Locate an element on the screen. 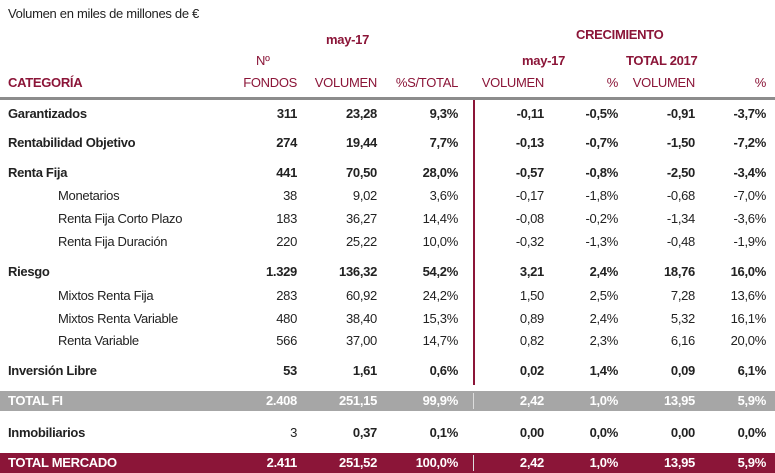 This screenshot has width=775, height=473. column-header: FONDOS is located at coordinates (270, 82).